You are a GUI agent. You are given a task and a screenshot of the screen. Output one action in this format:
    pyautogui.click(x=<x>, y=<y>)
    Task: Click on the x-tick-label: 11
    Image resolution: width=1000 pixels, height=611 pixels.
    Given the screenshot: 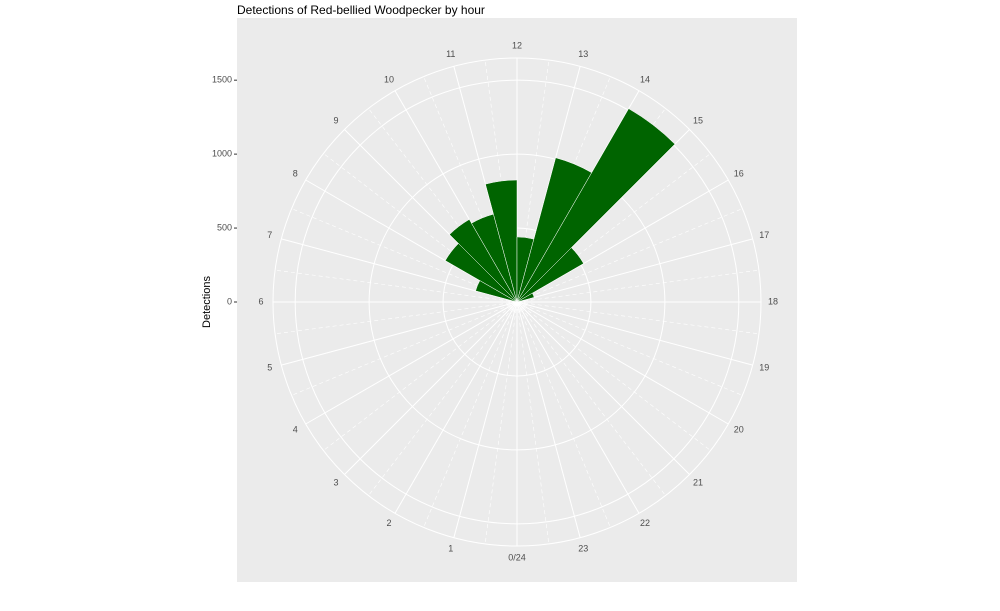 What is the action you would take?
    pyautogui.click(x=450, y=54)
    